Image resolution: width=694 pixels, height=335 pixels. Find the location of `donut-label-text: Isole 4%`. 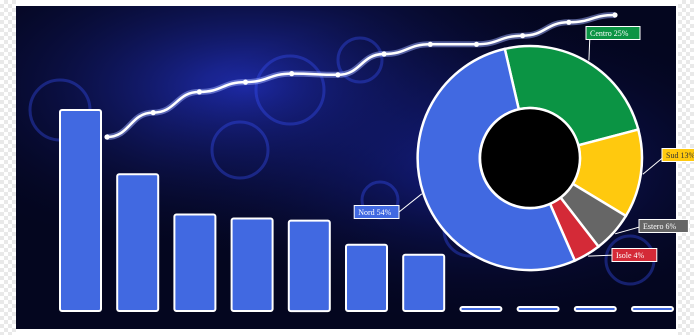

donut-label-text: Isole 4% is located at coordinates (630, 255).